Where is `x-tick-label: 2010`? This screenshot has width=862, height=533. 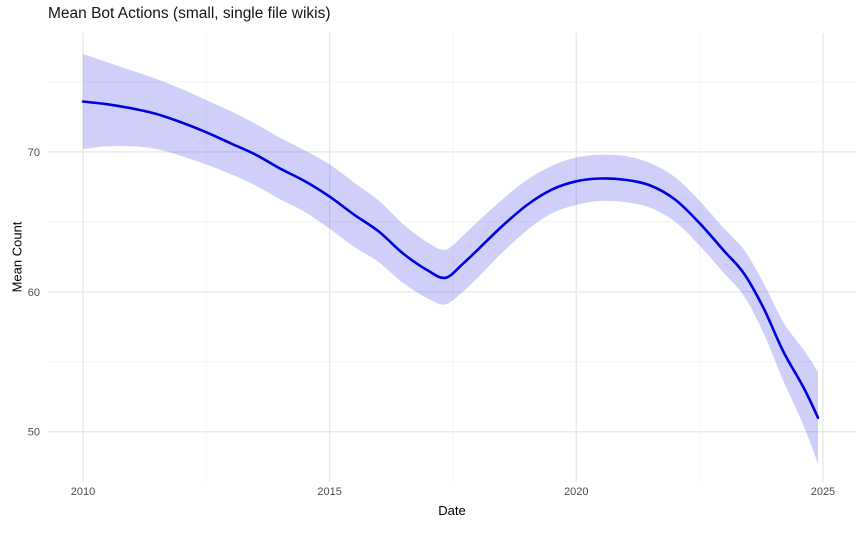
x-tick-label: 2010 is located at coordinates (83, 492).